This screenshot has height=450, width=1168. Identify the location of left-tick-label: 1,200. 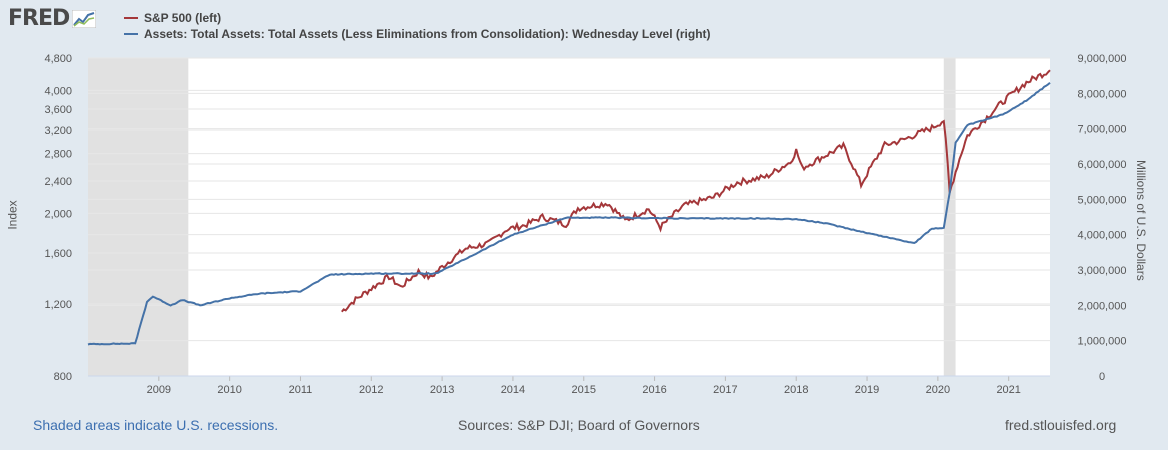
(58, 305).